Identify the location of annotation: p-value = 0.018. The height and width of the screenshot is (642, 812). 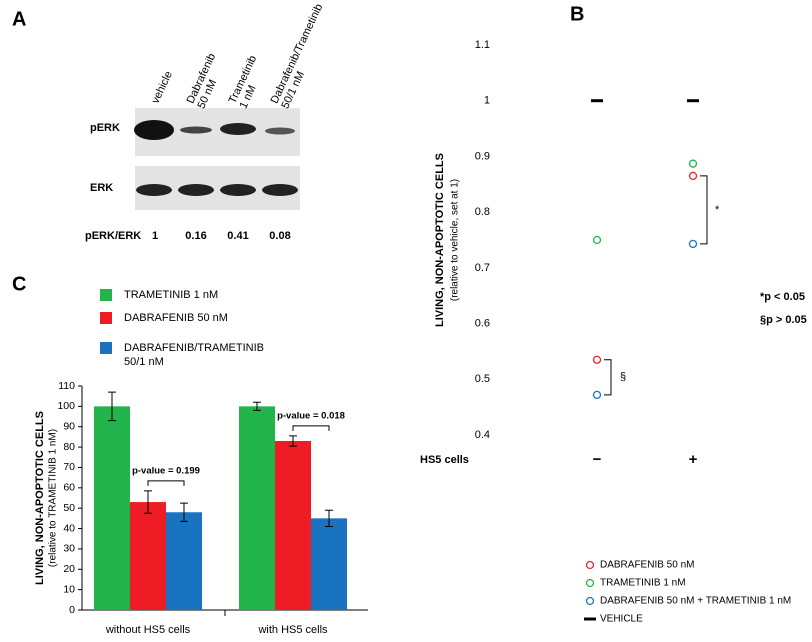
(311, 415).